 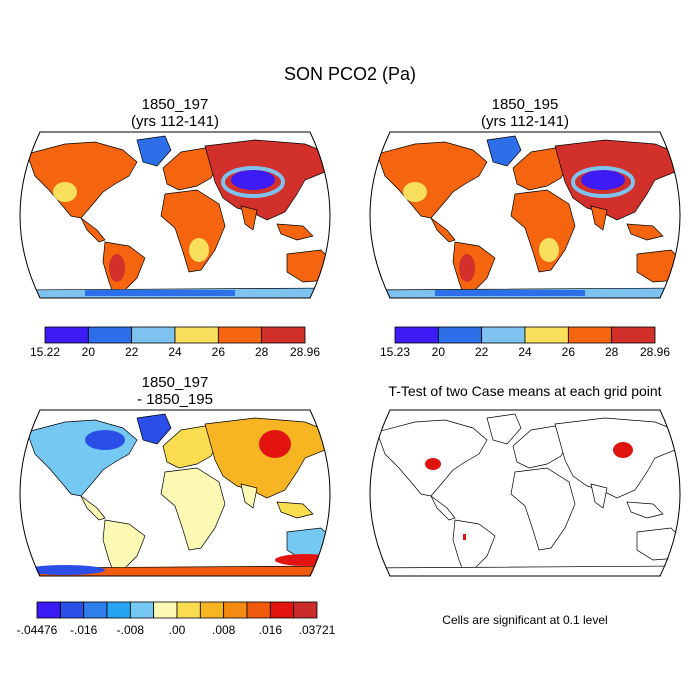 I want to click on significant-cells-asia, so click(x=623, y=450).